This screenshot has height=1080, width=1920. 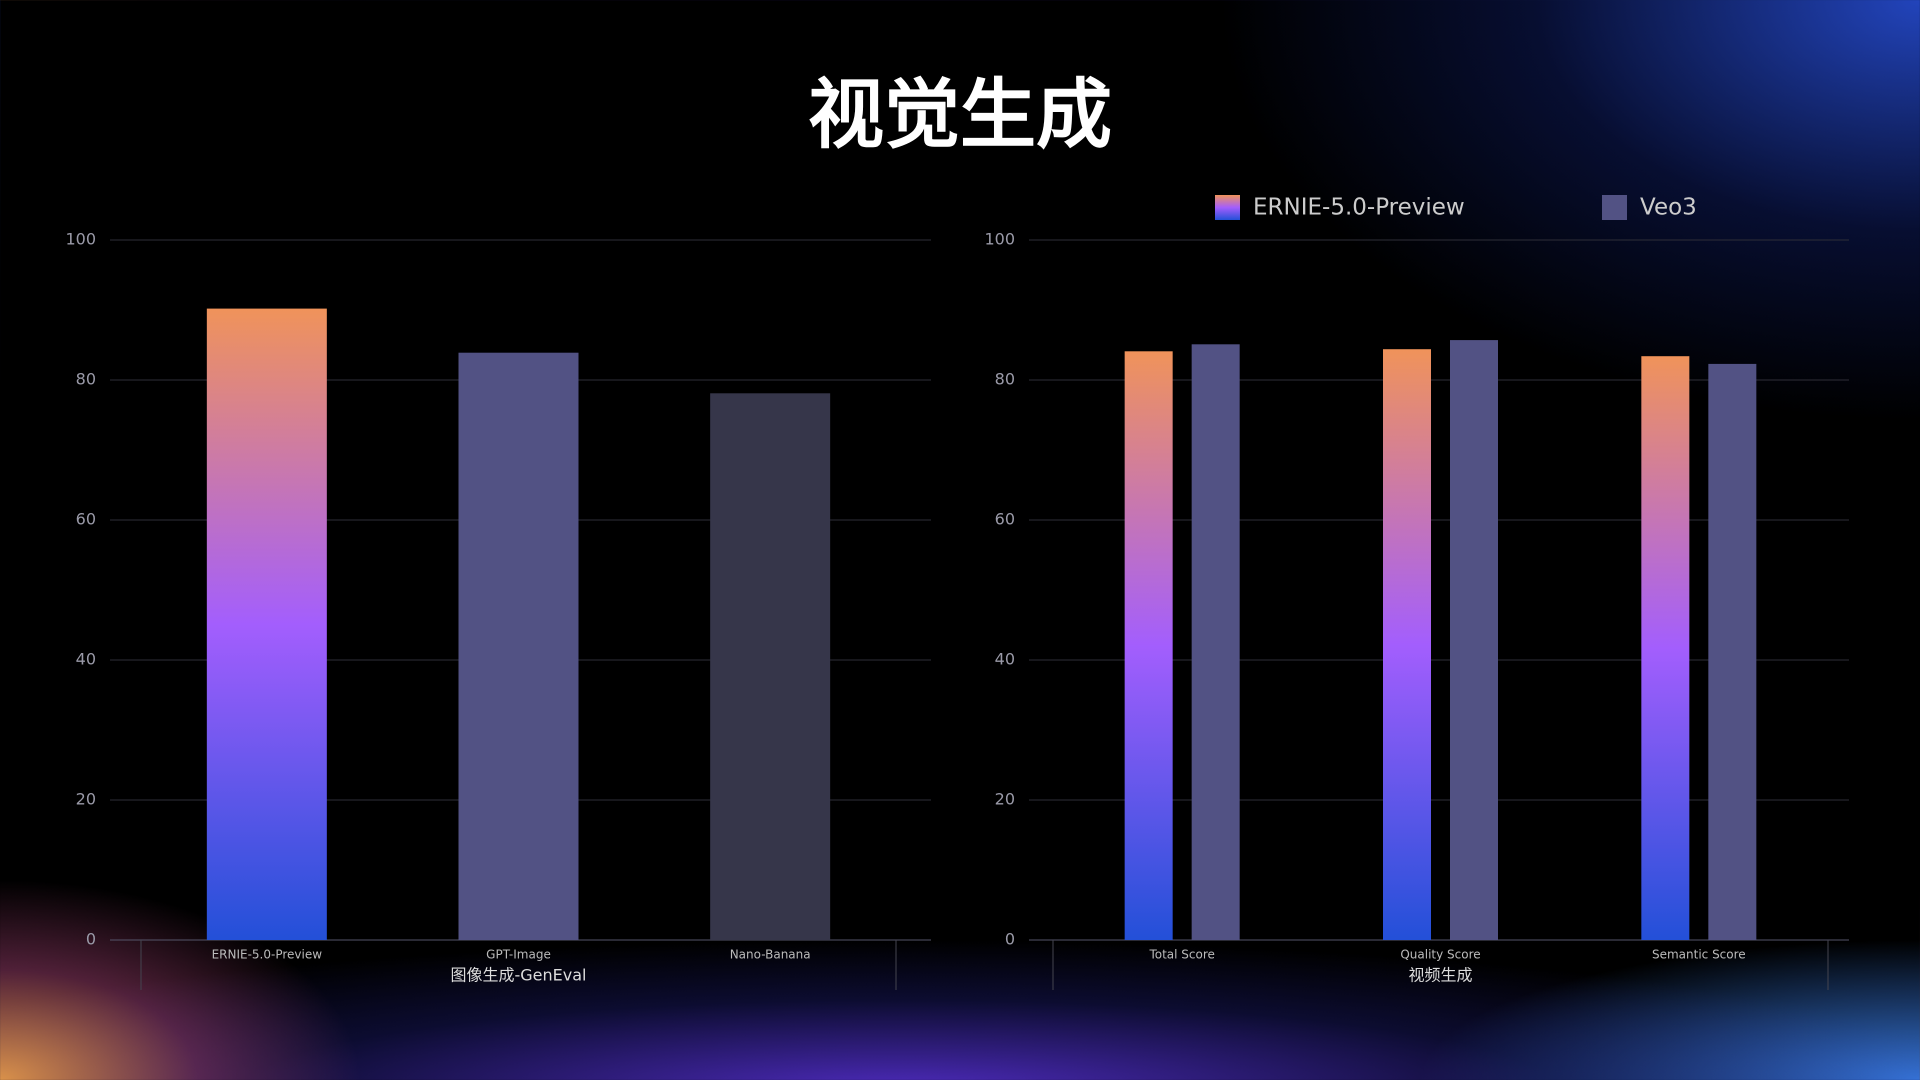 What do you see at coordinates (1440, 975) in the screenshot?
I see `x-axis-title: 视频生成` at bounding box center [1440, 975].